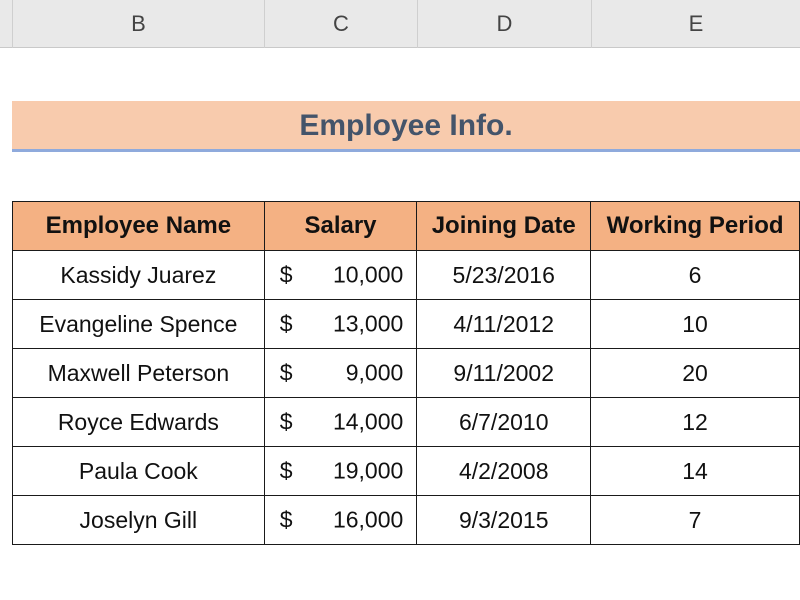 This screenshot has height=600, width=800. I want to click on table-row: Royce Edwards $ 14,000 6/7/2010 12, so click(406, 422).